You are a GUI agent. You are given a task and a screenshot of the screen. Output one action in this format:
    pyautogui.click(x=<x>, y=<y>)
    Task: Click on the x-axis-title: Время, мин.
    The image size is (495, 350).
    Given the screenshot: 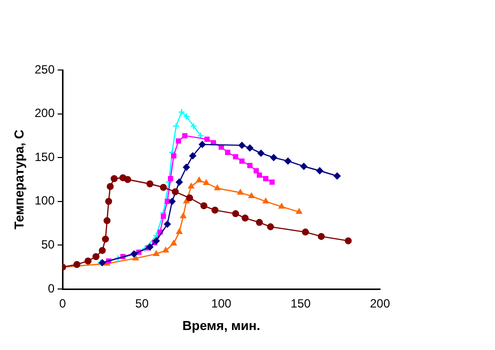 What is the action you would take?
    pyautogui.click(x=221, y=325)
    